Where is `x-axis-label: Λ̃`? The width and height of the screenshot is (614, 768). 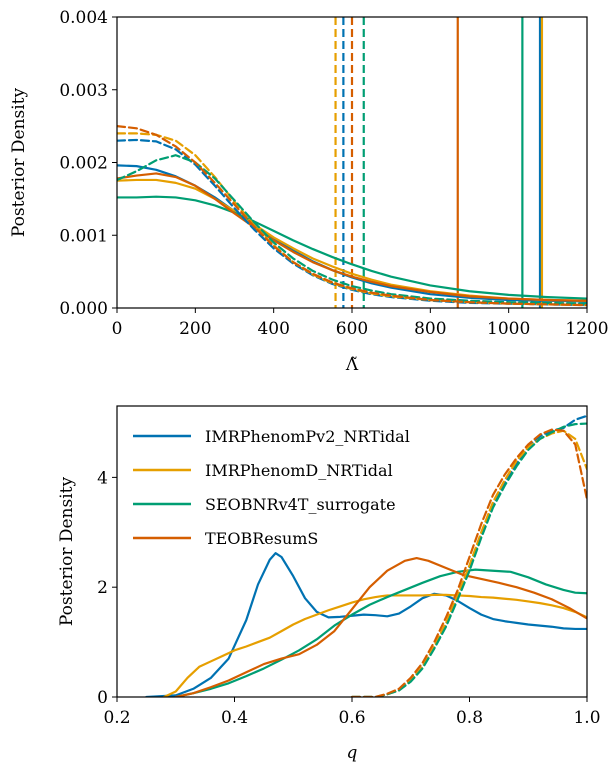 x-axis-label: Λ̃ is located at coordinates (352, 365).